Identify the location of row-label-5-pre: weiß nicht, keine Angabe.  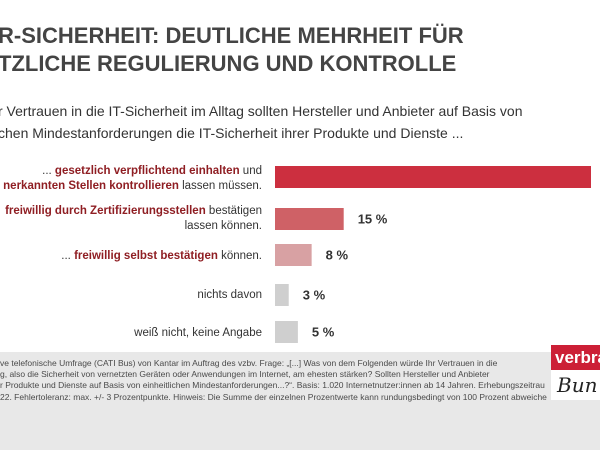
(198, 333).